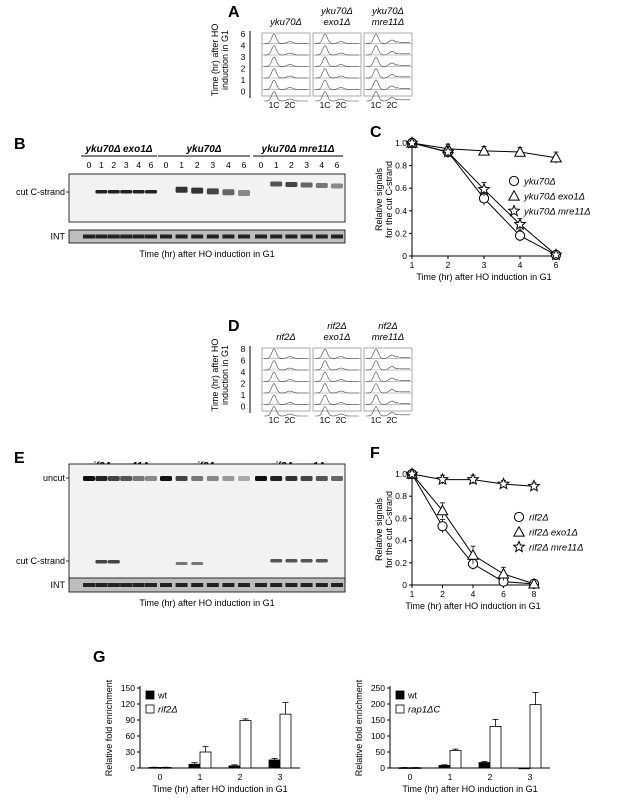  I want to click on chart-xlabel: Time (hr) after HO induction in G1, so click(483, 277).